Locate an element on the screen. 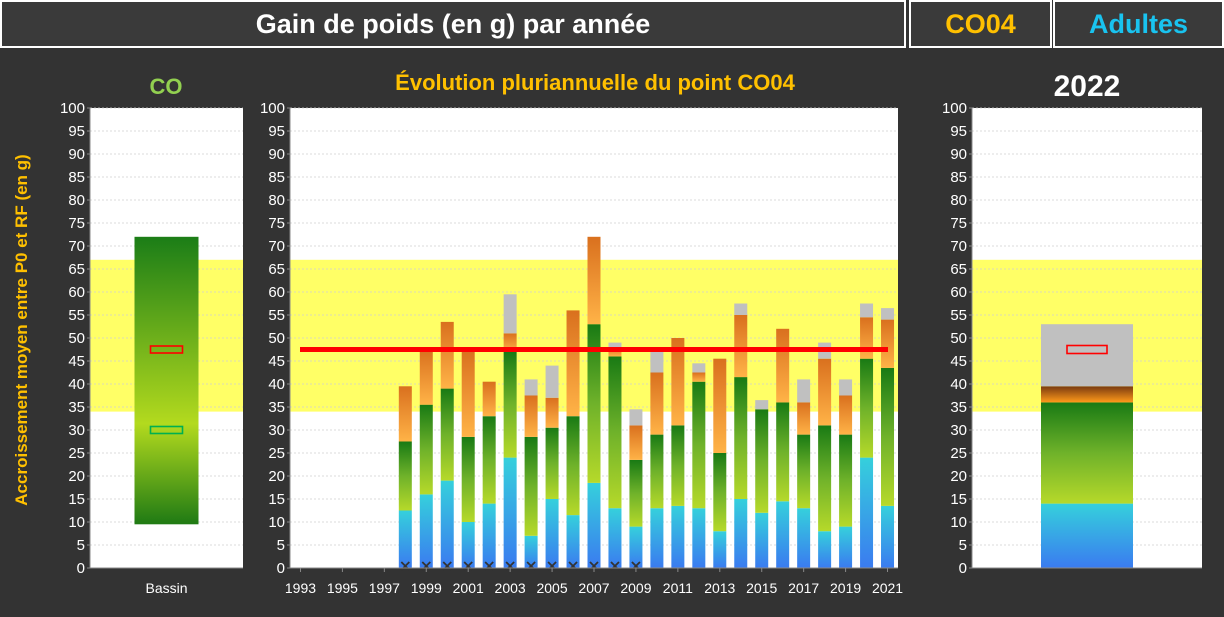  basin-y-tick-label: 20 is located at coordinates (76, 476).